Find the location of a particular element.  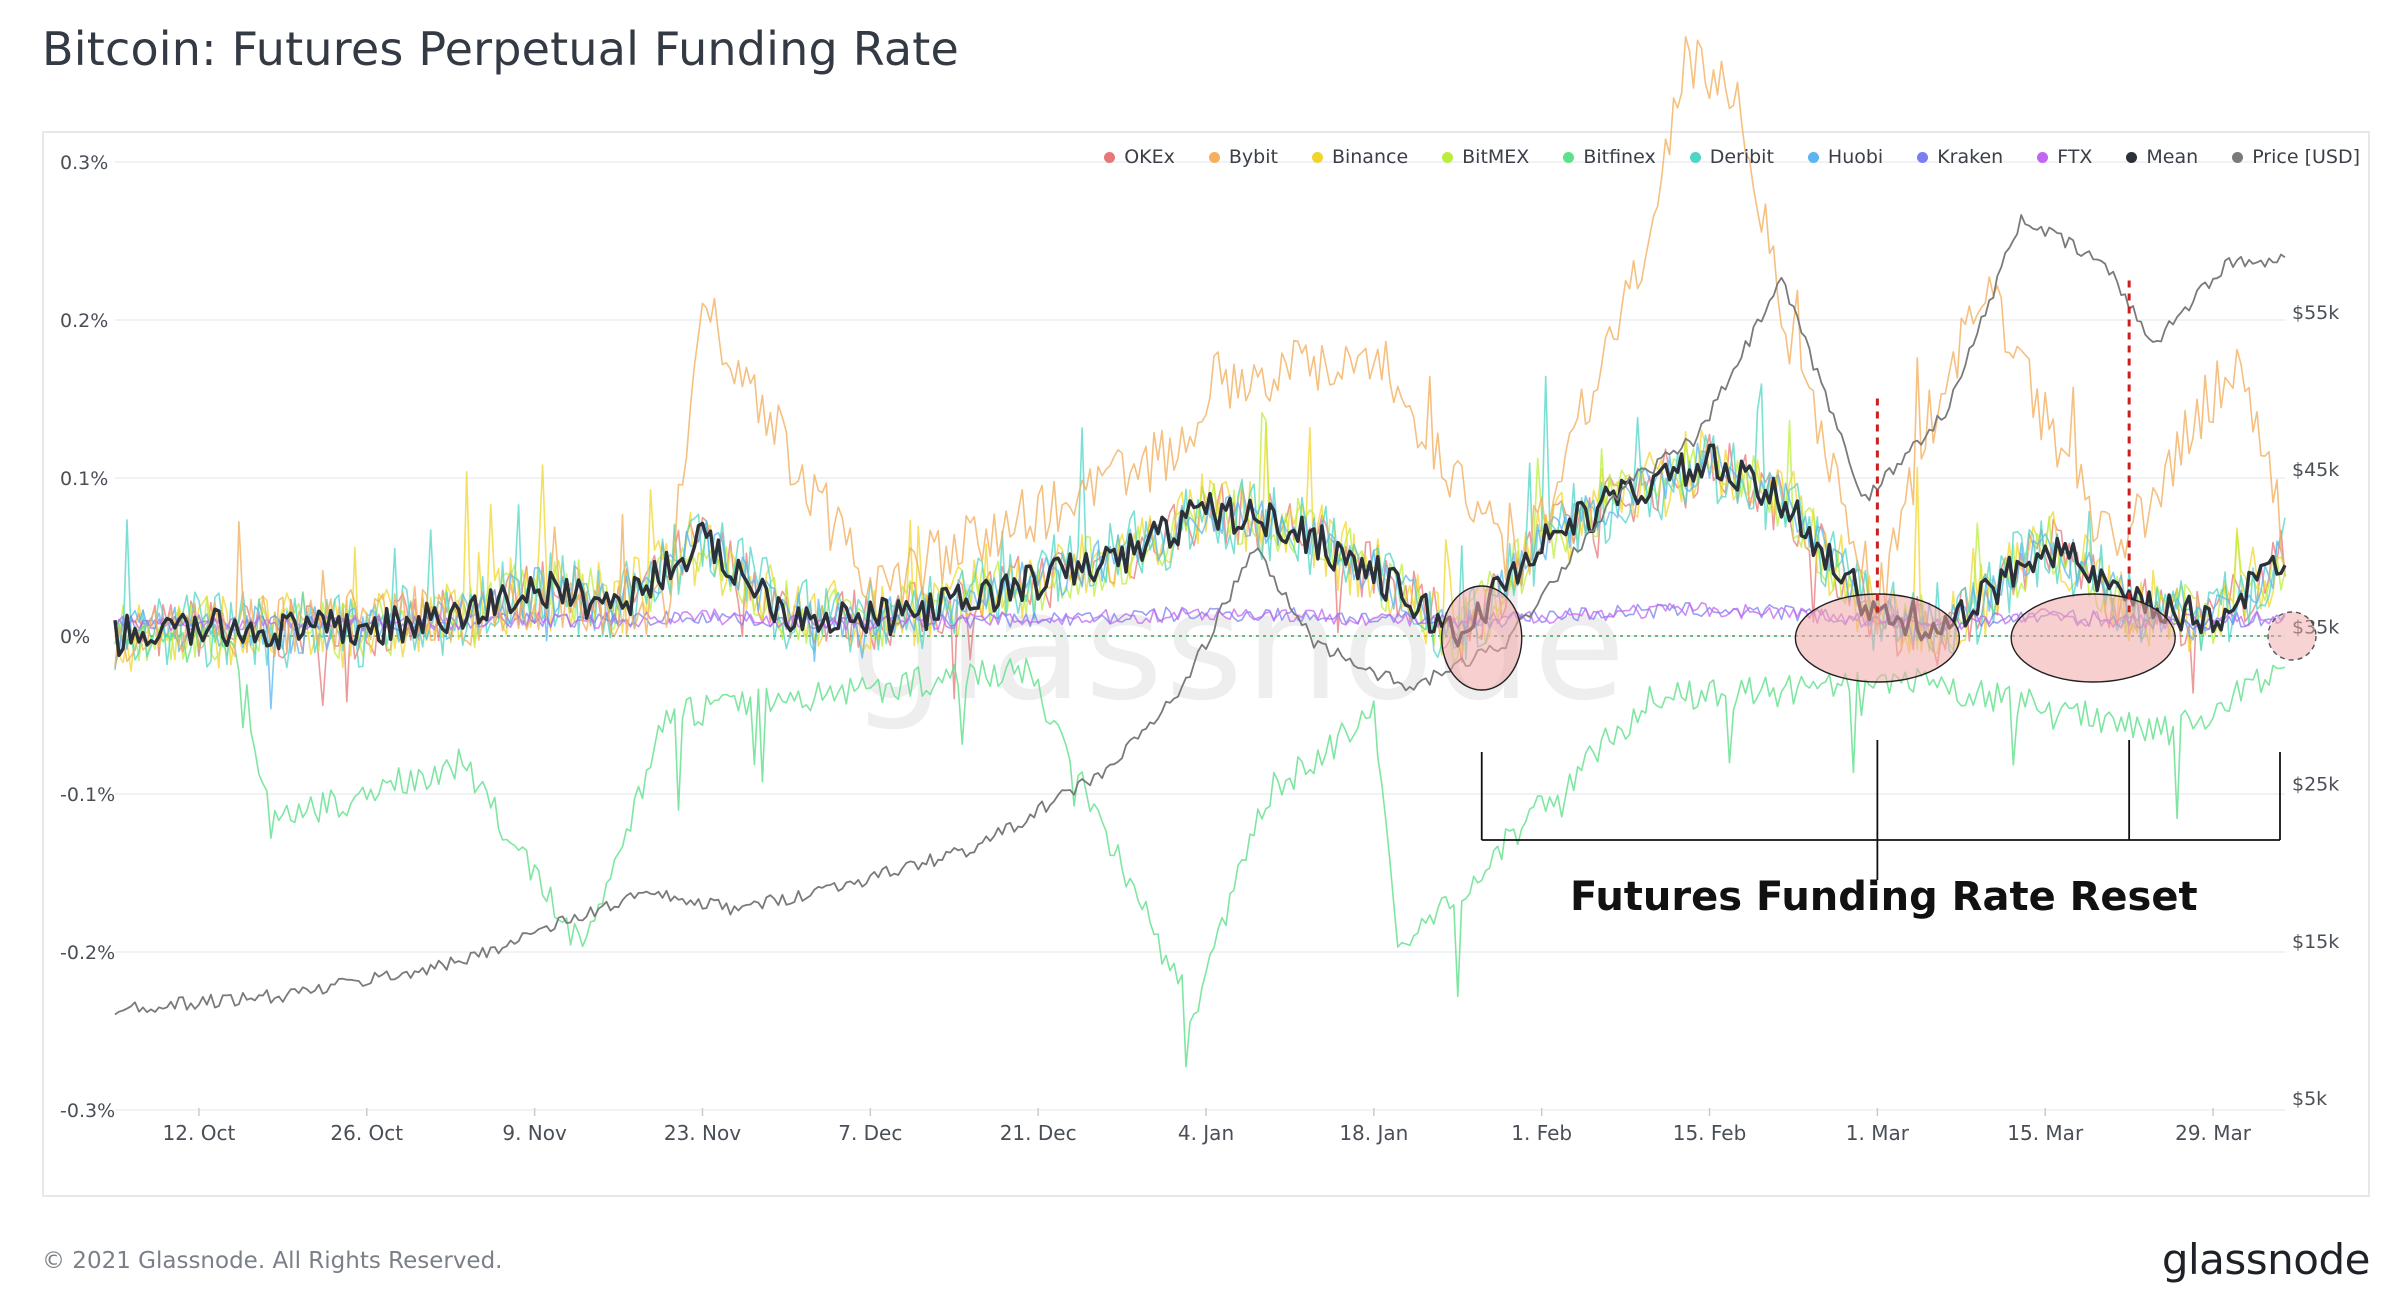

x-tick-label: 26. Oct is located at coordinates (366, 1133).